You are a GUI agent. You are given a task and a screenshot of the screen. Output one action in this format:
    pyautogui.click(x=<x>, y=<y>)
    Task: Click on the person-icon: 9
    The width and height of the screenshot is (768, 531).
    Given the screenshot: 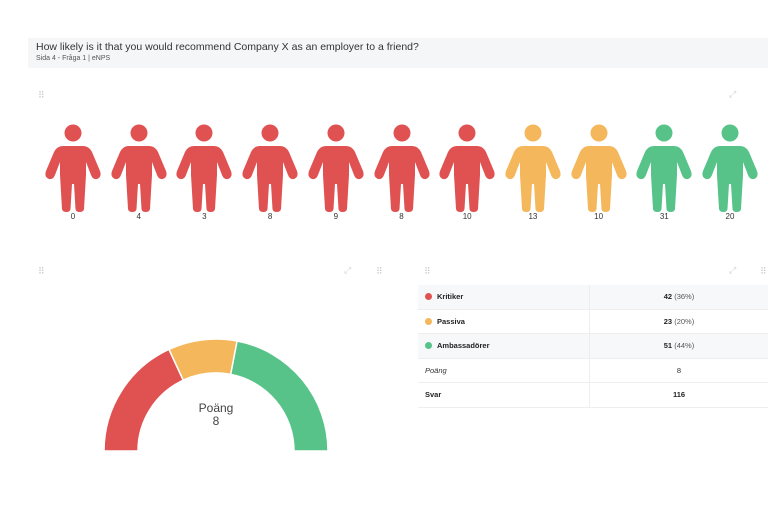 What is the action you would take?
    pyautogui.click(x=336, y=176)
    